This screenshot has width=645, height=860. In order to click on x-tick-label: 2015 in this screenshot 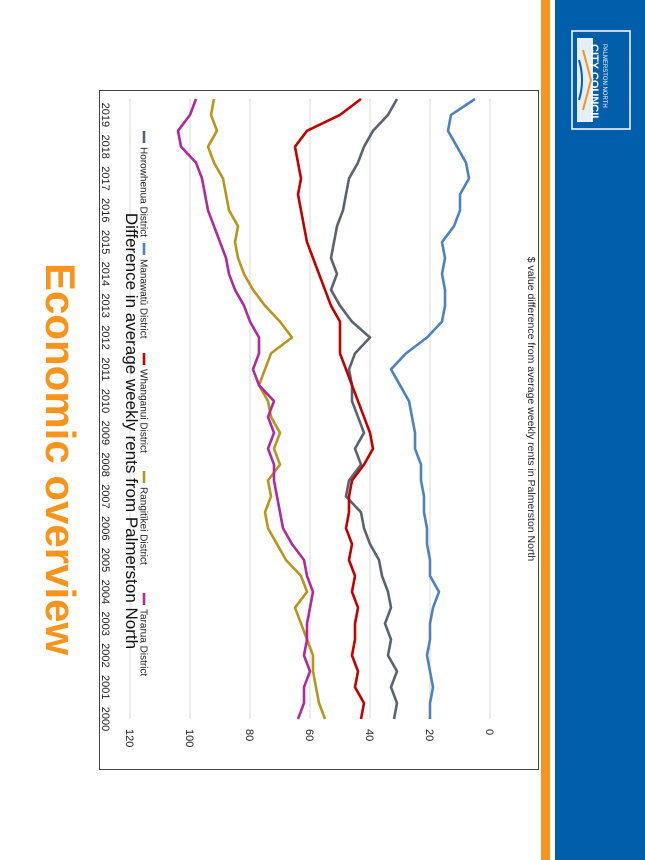, I will do `click(105, 242)`.